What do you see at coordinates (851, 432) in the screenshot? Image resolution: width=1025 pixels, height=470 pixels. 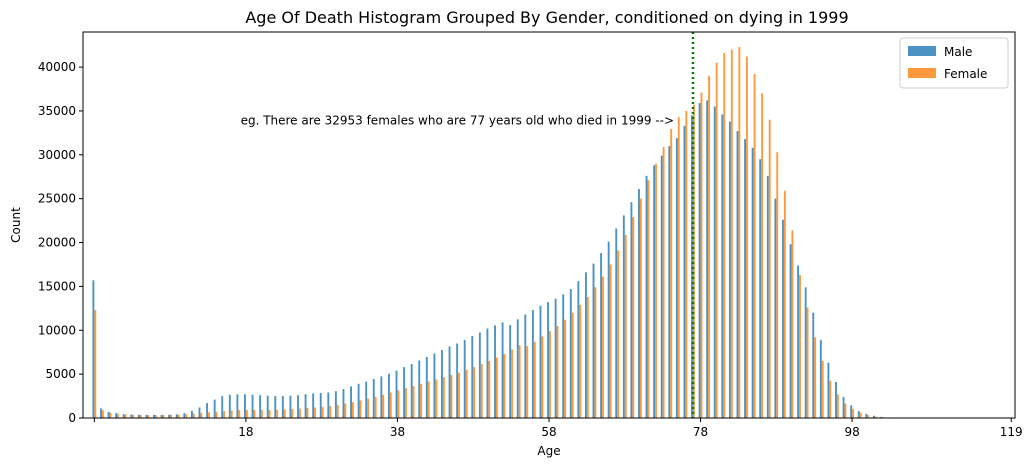 I see `x-tick-label-5: 98` at bounding box center [851, 432].